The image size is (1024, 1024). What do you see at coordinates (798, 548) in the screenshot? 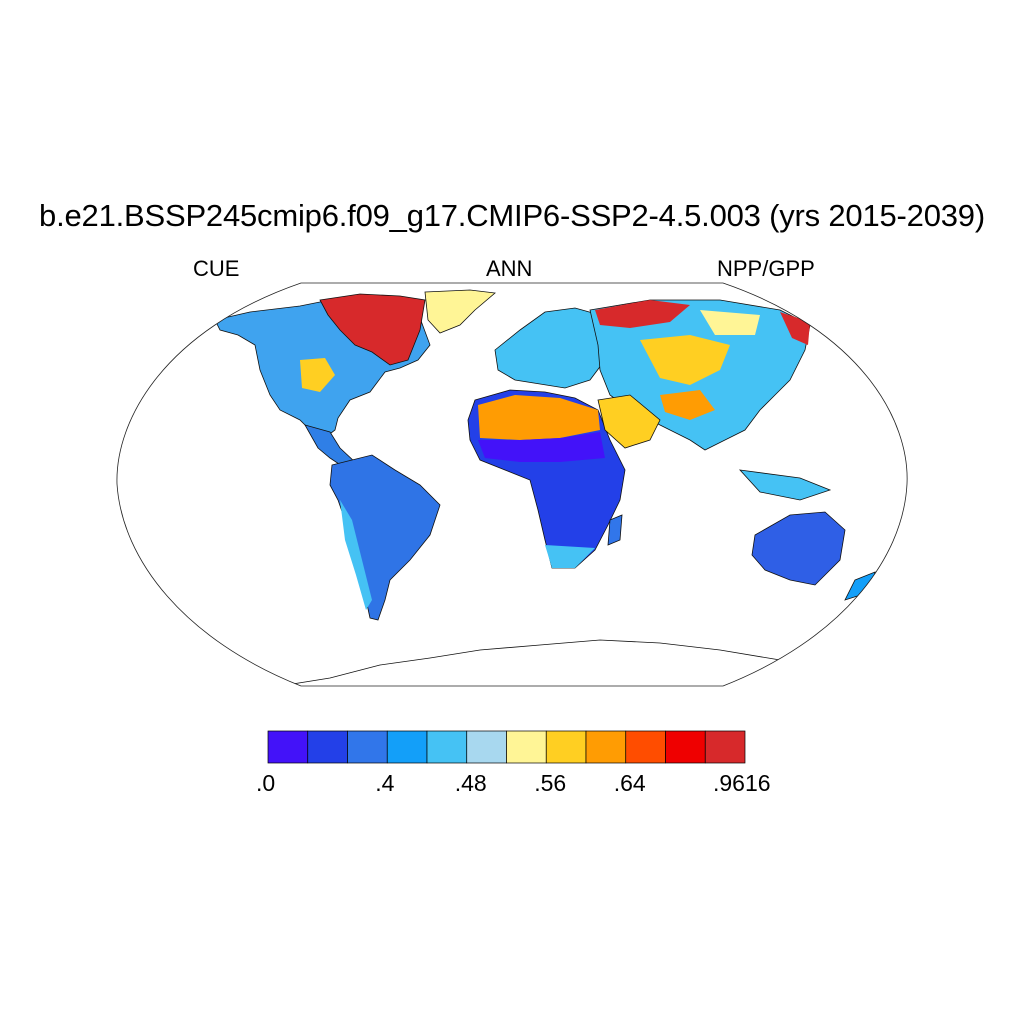
I see `australia` at bounding box center [798, 548].